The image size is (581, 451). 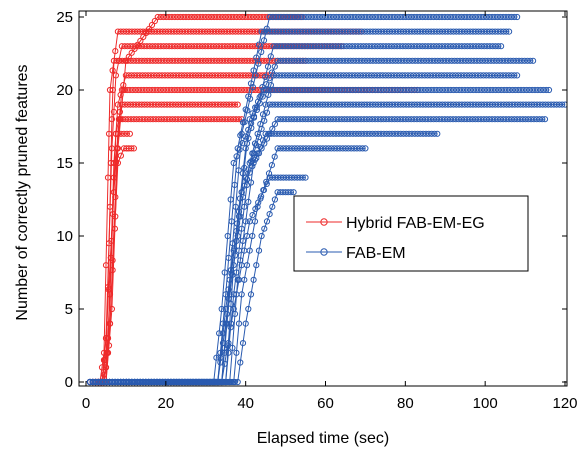 What do you see at coordinates (395, 223) in the screenshot?
I see `legend-item: Hybrid FAB-EM-EG` at bounding box center [395, 223].